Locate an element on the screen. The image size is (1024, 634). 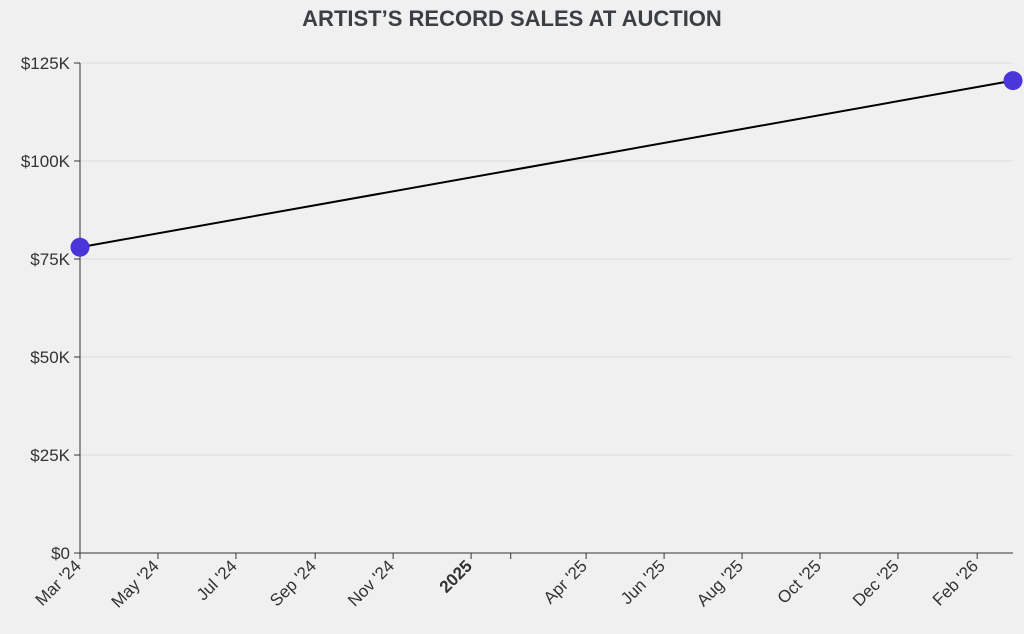
y-tick-label: $100K is located at coordinates (46, 161).